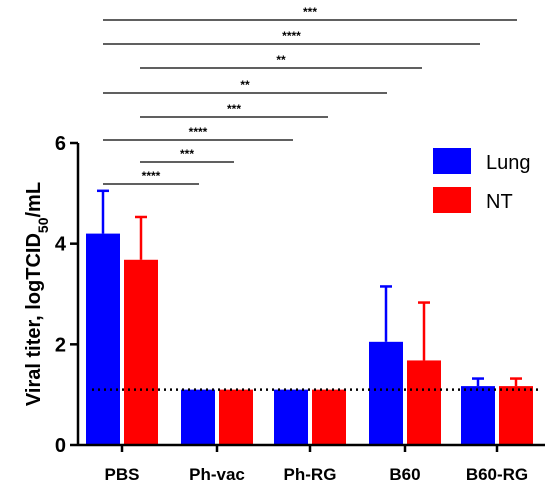 The width and height of the screenshot is (550, 493). Describe the element at coordinates (329, 417) in the screenshot. I see `bar-nt-ph-rg` at that location.